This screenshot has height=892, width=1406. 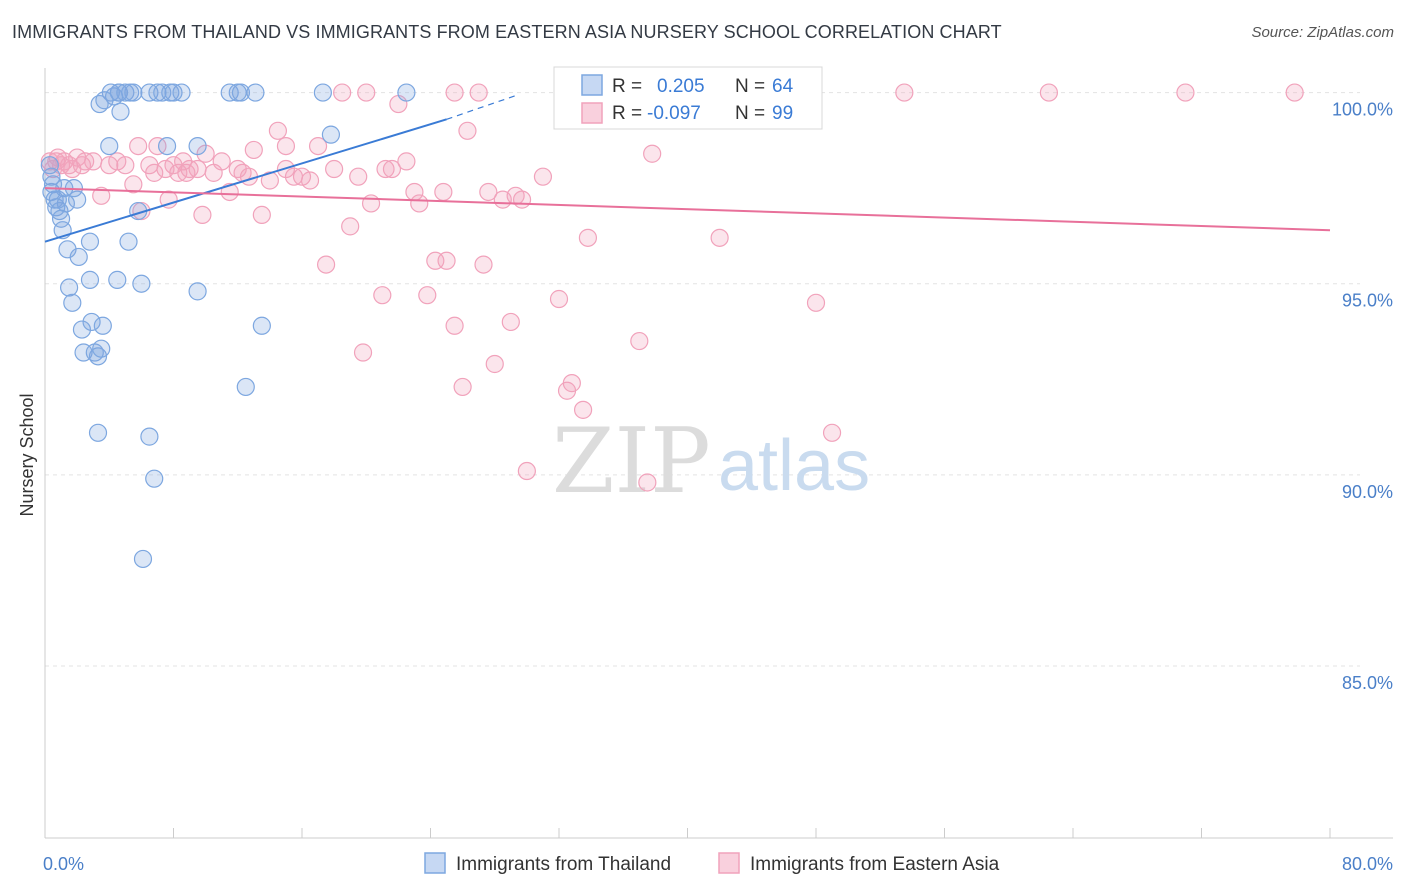 What do you see at coordinates (674, 113) in the screenshot?
I see `legend-r-value-2: -0.097` at bounding box center [674, 113].